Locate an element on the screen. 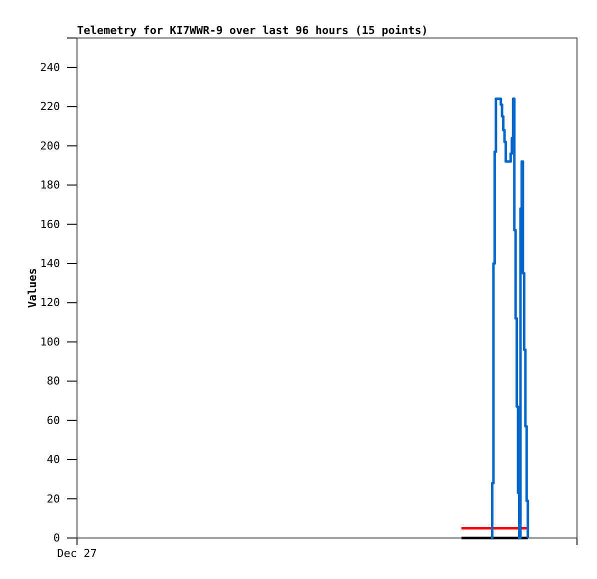  y-tick-label: 240 is located at coordinates (50, 67).